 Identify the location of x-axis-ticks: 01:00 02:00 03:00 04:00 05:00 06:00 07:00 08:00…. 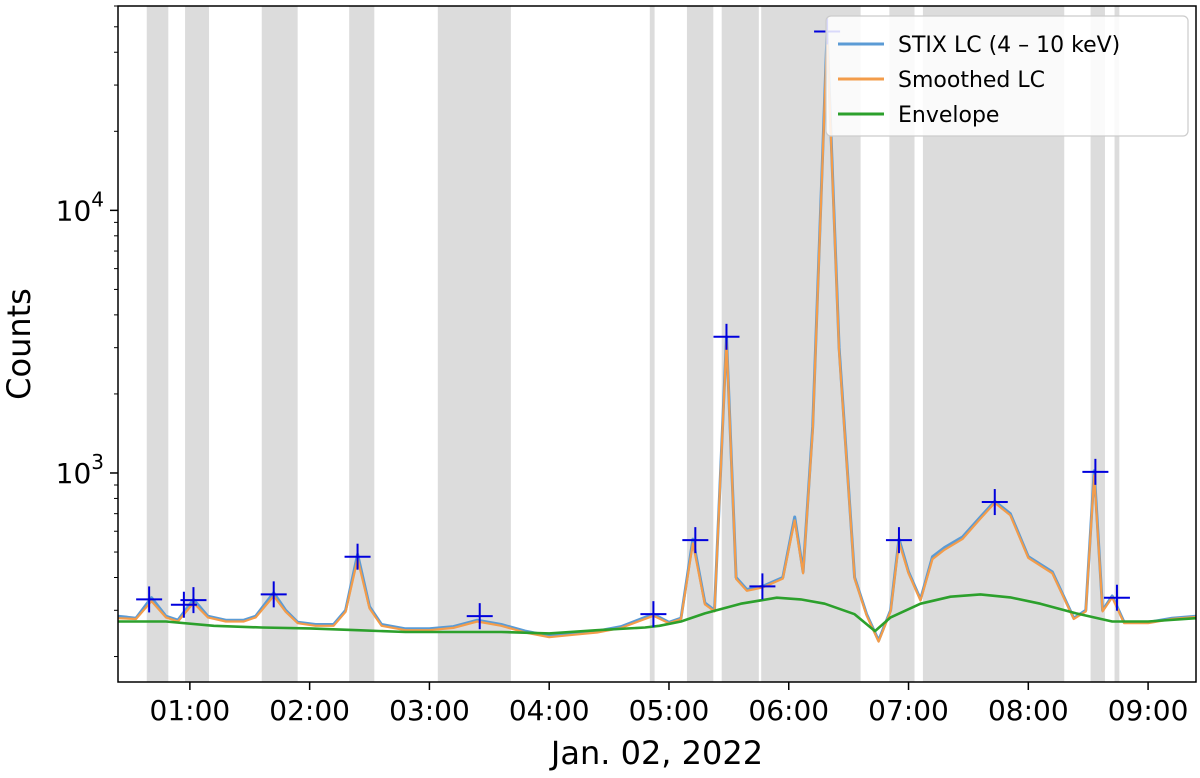
(669, 704).